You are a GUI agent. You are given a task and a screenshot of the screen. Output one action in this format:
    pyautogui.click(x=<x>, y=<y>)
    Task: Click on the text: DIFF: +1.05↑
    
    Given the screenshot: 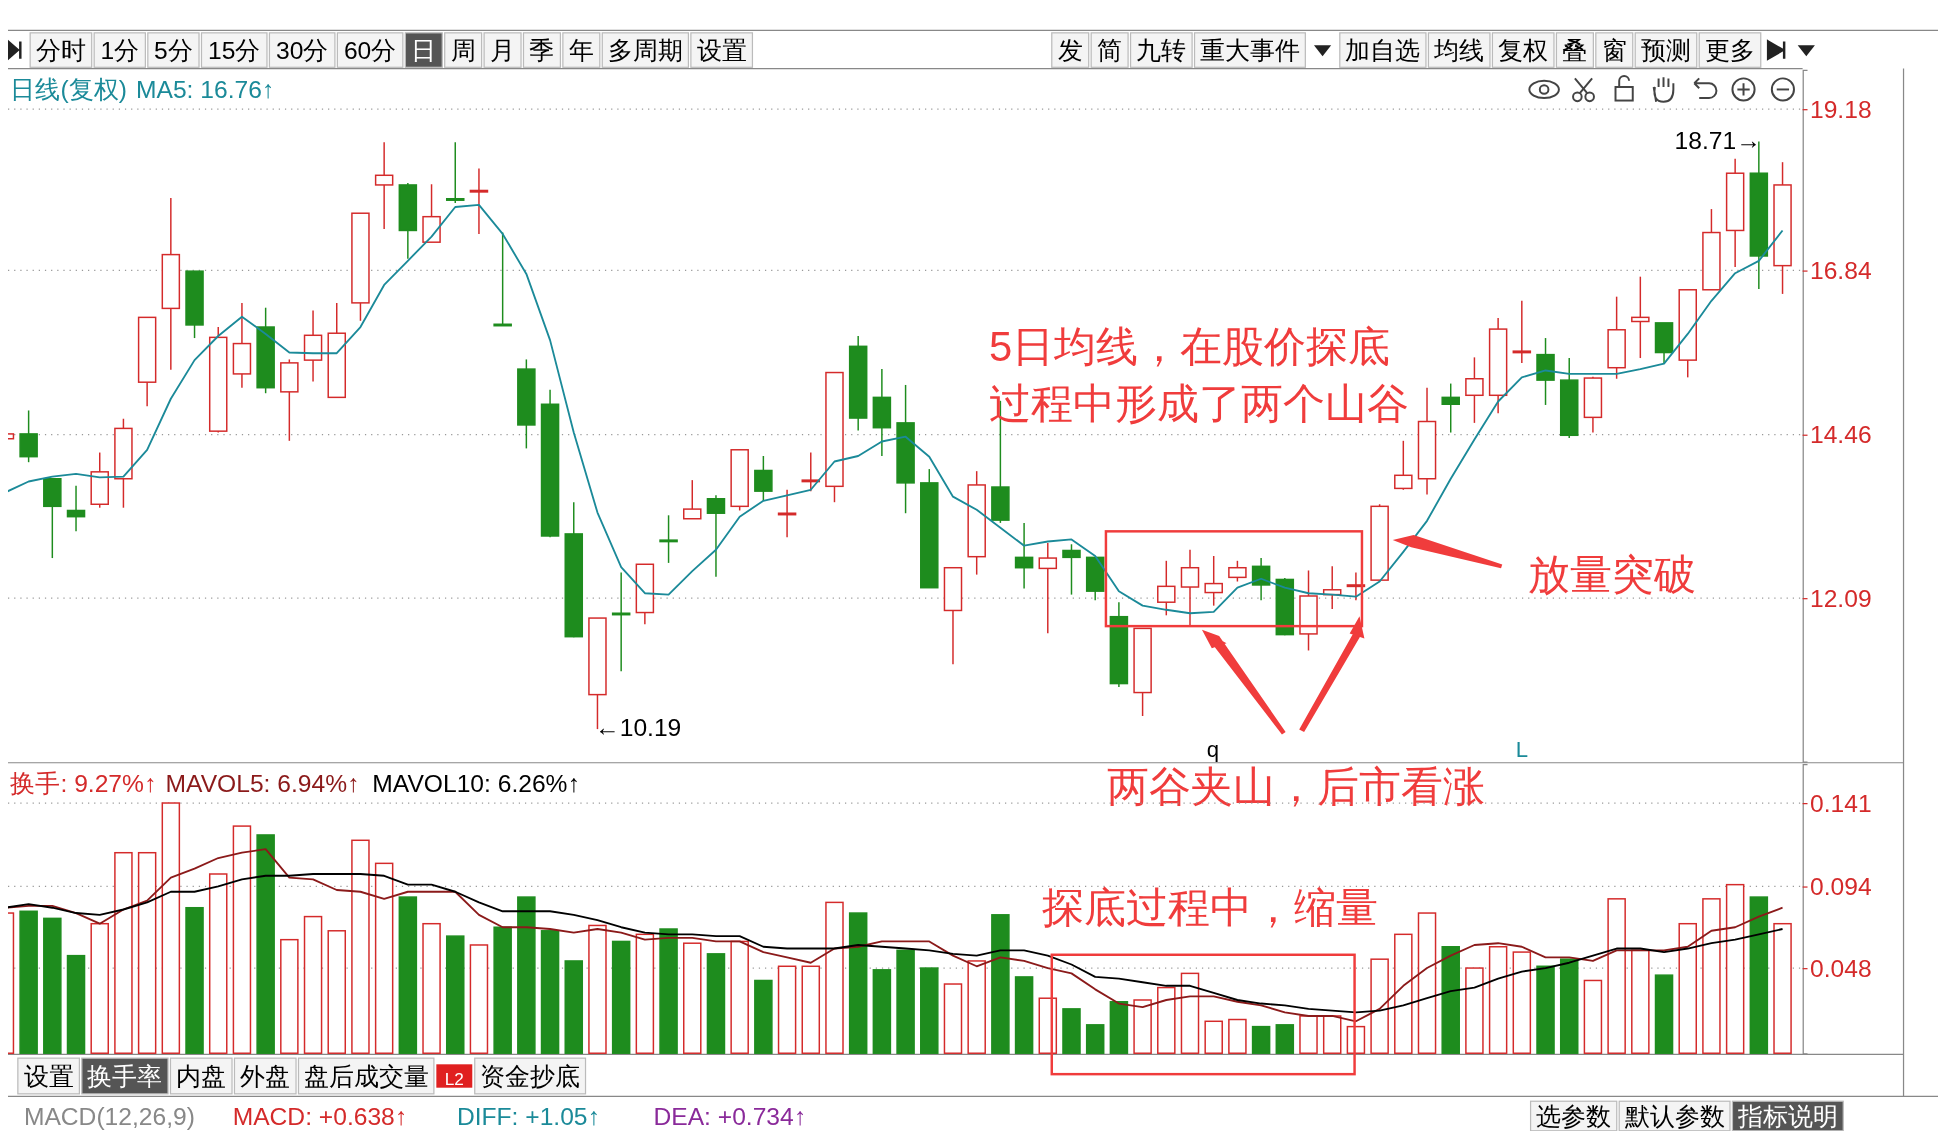 What is the action you would take?
    pyautogui.click(x=528, y=1116)
    